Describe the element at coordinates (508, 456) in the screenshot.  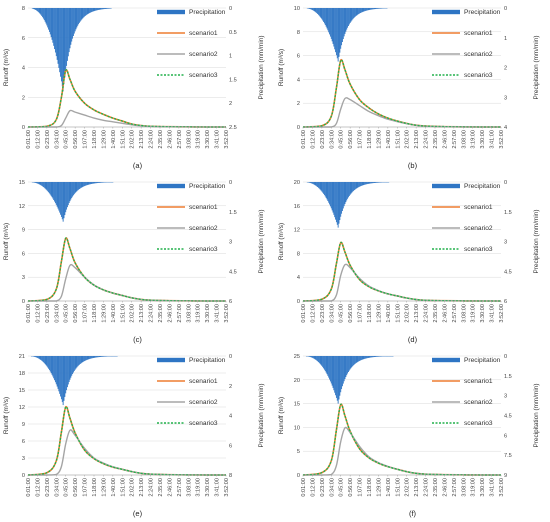
I see `y2-tick-label: 7.5` at that location.